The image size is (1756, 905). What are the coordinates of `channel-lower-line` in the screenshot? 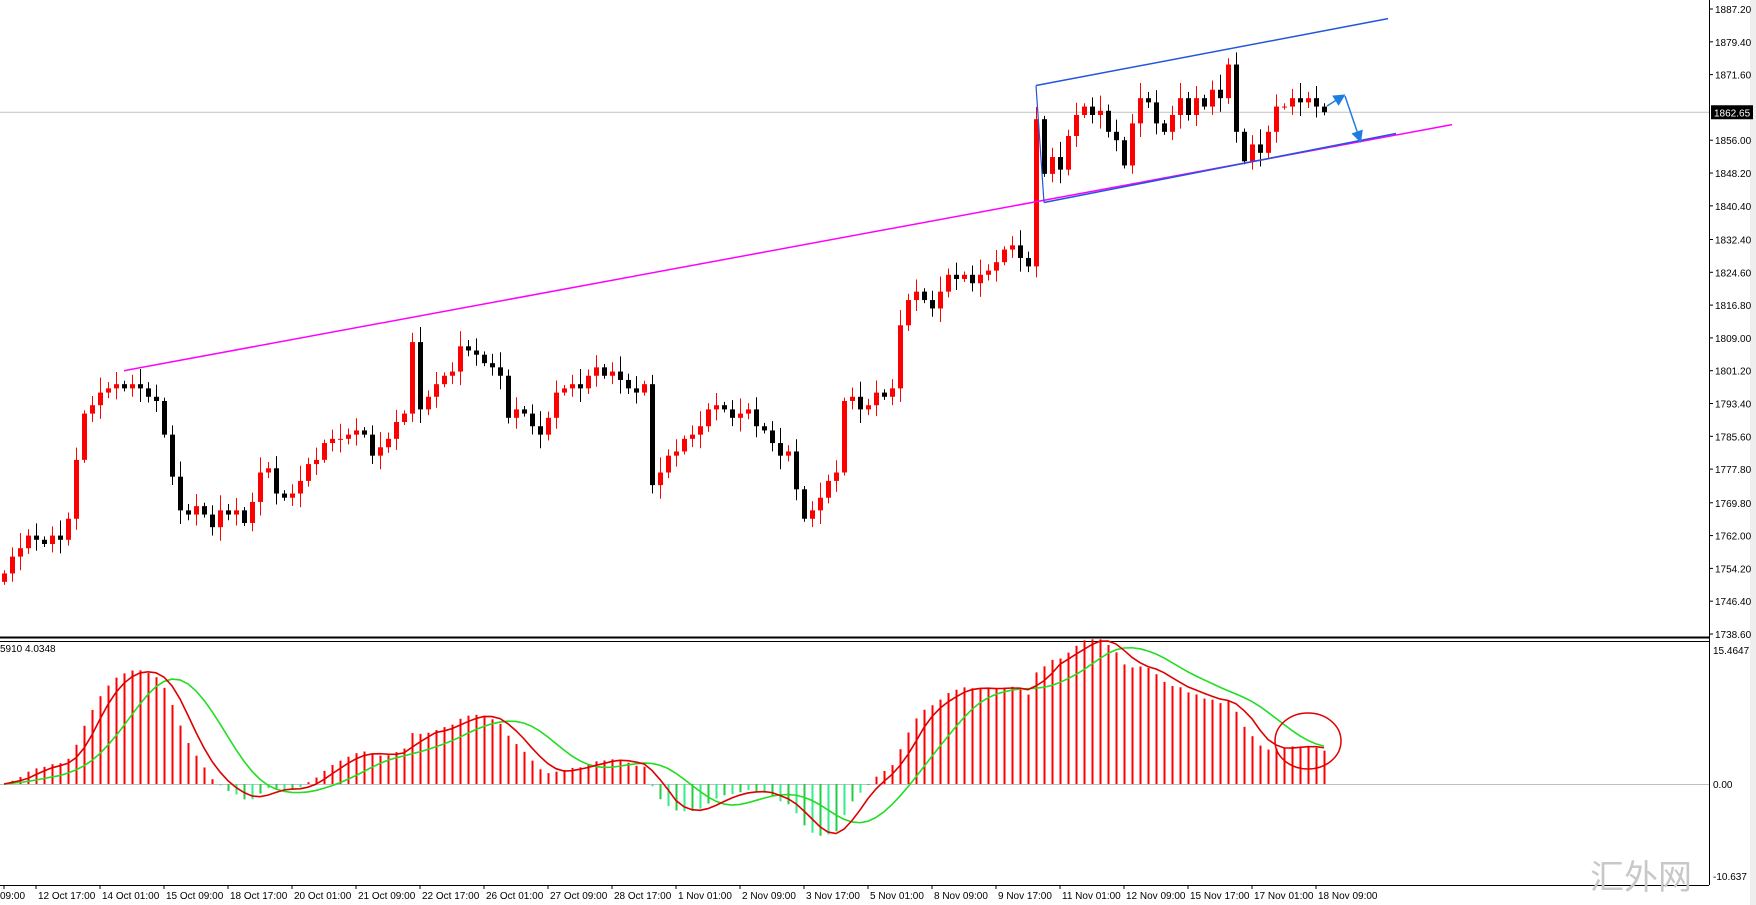 It's located at (1220, 168).